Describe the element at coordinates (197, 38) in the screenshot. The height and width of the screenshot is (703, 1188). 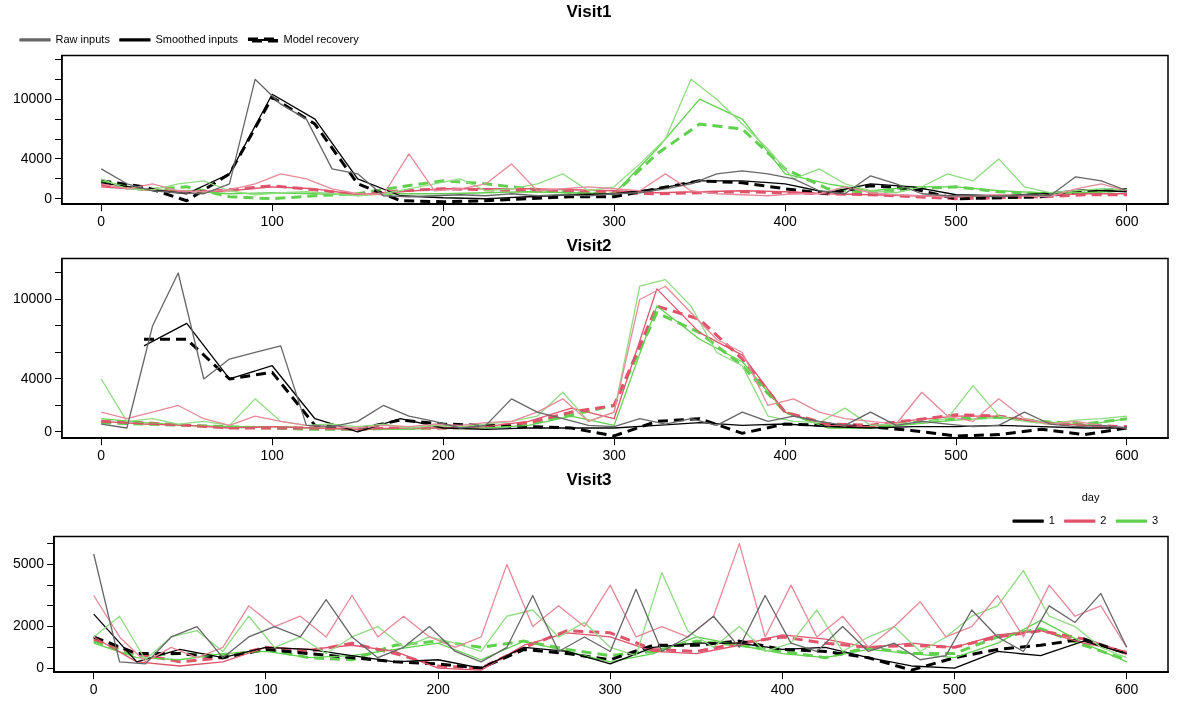
I see `legend-label: Smoothed inputs` at that location.